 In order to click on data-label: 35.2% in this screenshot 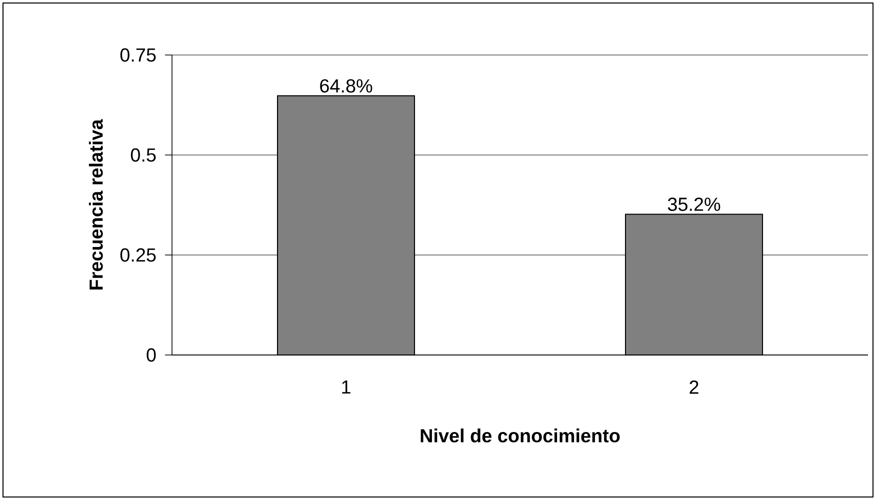, I will do `click(694, 204)`.